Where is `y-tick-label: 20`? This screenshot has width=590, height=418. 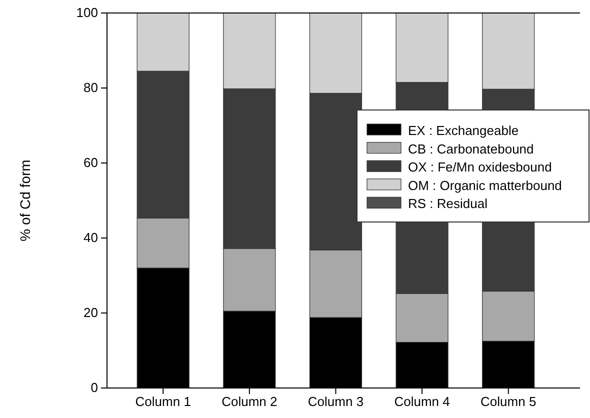
y-tick-label: 20 is located at coordinates (91, 312).